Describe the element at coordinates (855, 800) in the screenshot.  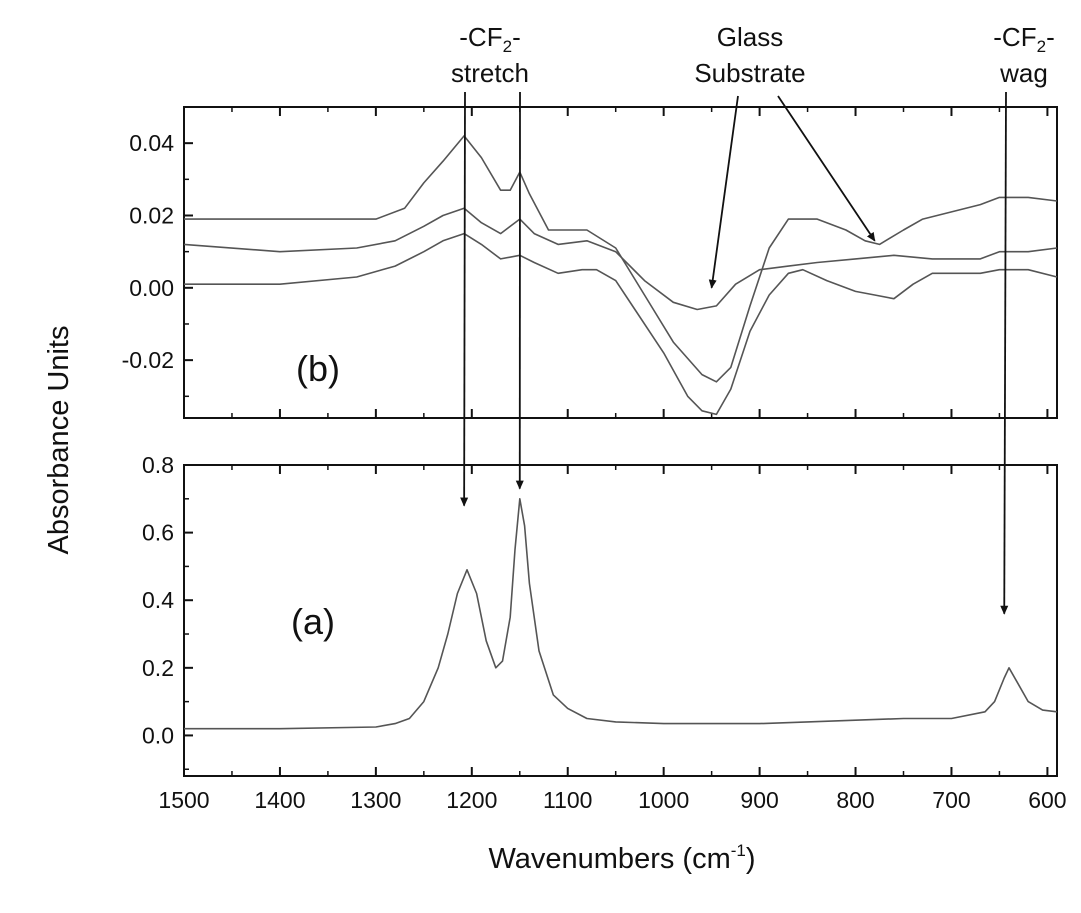
I see `x-tick-label: 800` at that location.